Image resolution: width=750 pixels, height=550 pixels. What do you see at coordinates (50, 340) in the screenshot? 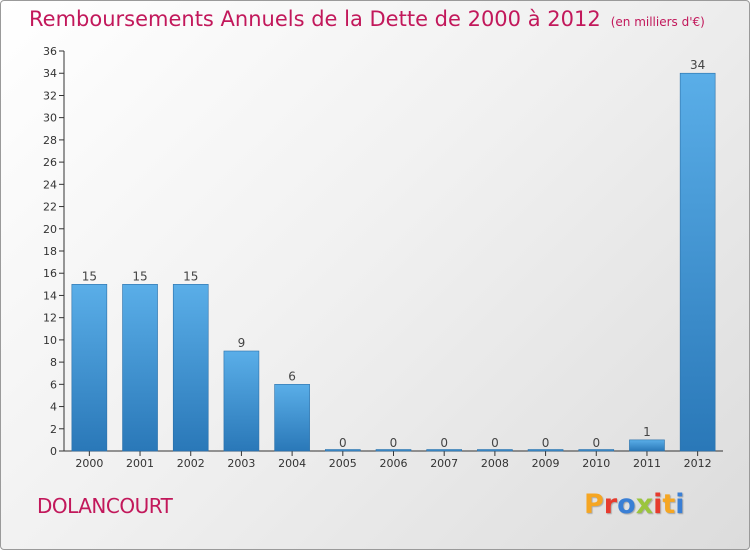
I see `y-tick-label: 10` at bounding box center [50, 340].